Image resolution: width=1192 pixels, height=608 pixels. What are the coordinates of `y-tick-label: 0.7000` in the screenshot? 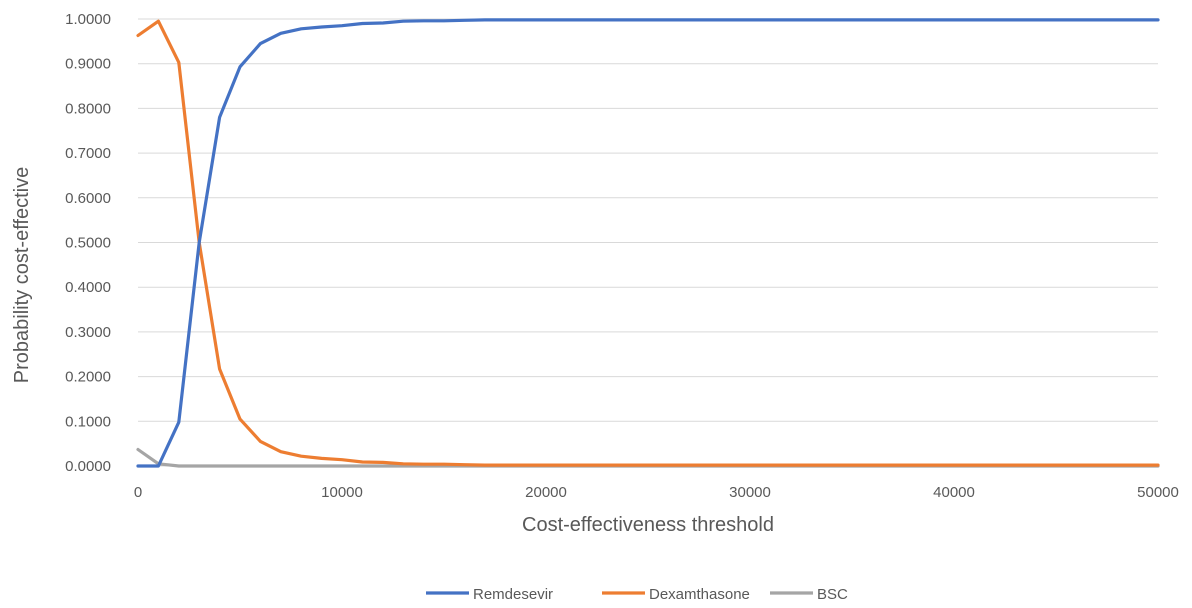 It's located at (88, 153).